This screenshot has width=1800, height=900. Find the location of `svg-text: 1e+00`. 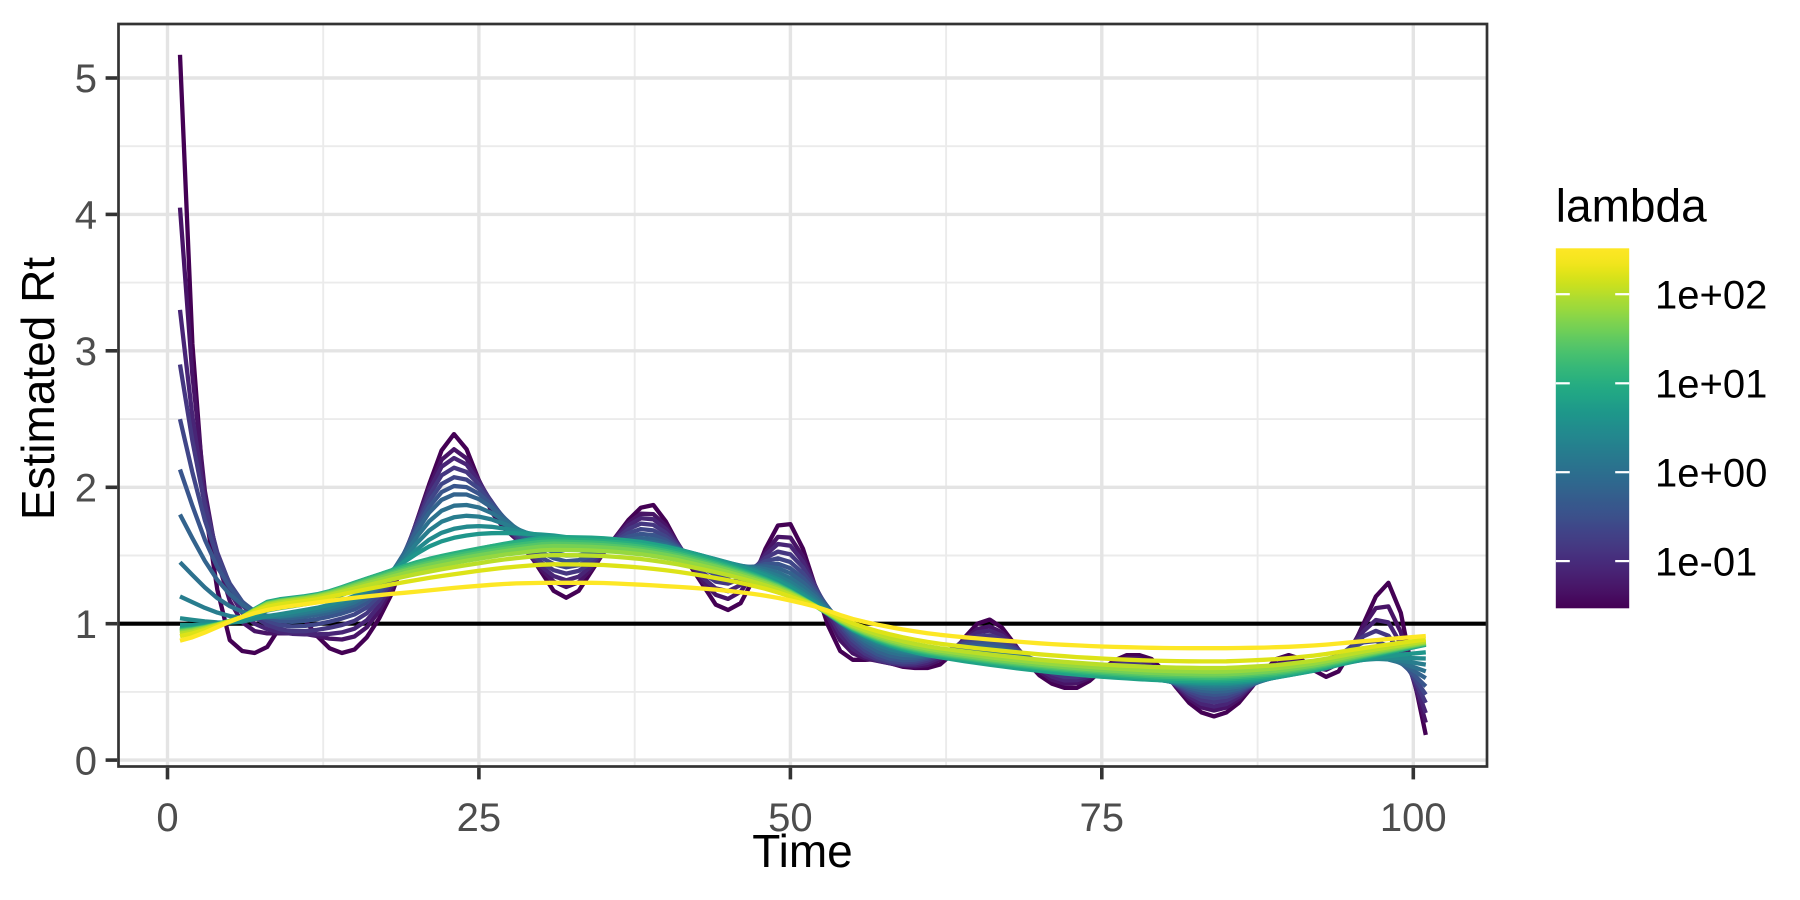

svg-text: 1e+00 is located at coordinates (1711, 473).